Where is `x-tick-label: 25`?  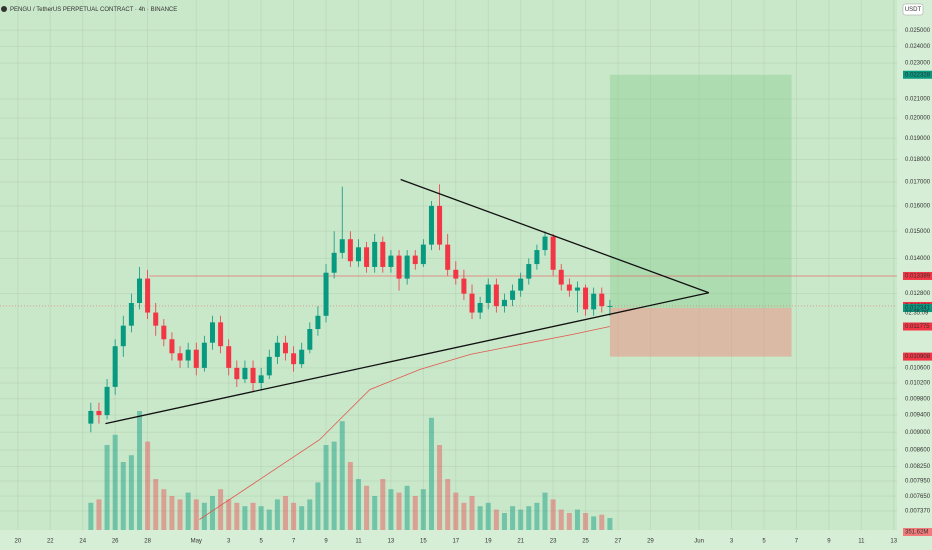
x-tick-label: 25 is located at coordinates (585, 542).